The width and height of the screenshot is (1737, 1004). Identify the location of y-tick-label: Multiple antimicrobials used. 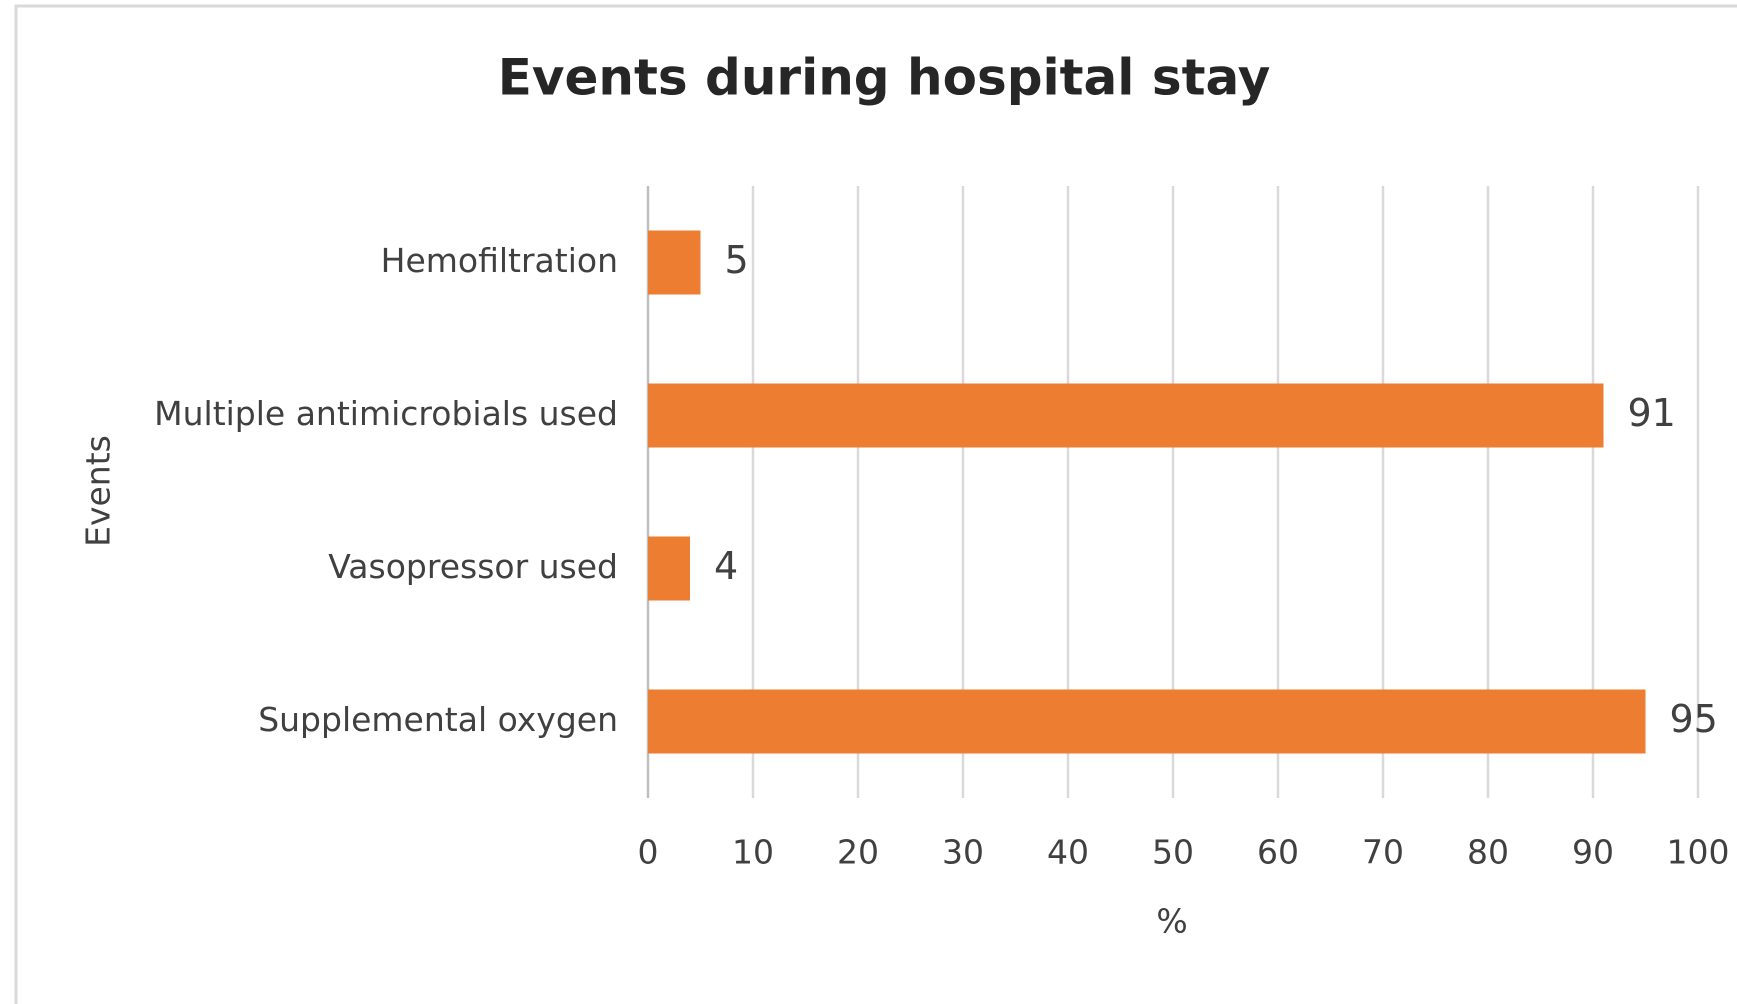
(386, 413).